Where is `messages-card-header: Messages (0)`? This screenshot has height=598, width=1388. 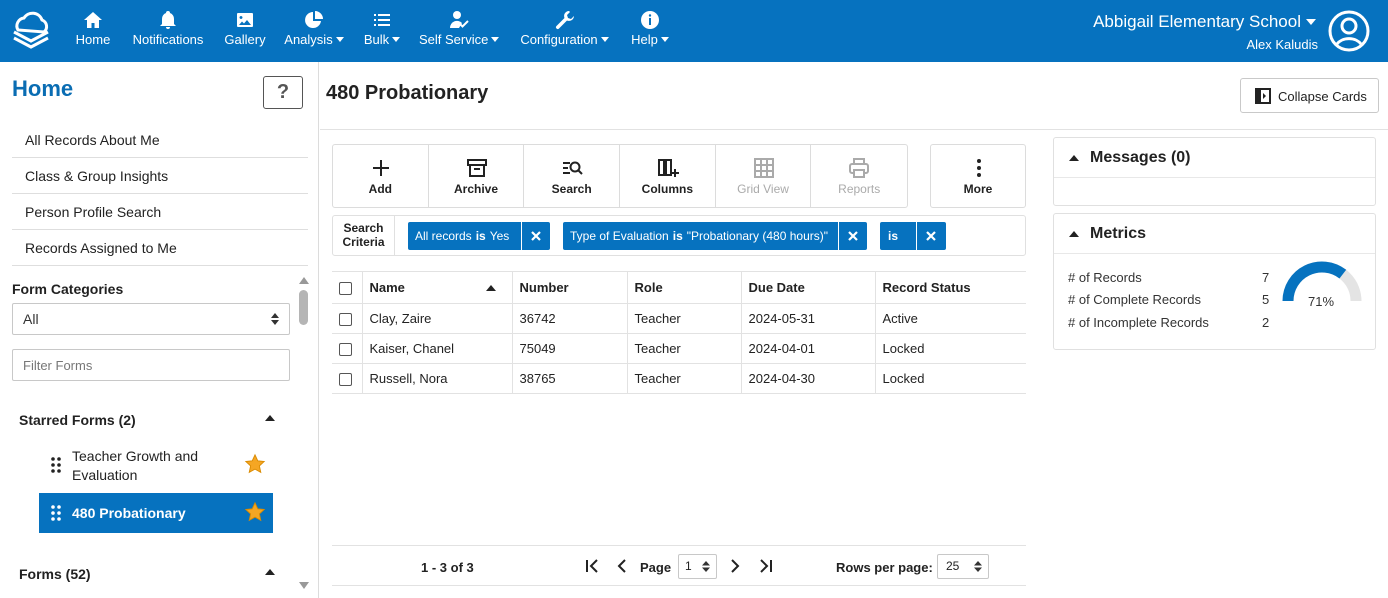 messages-card-header: Messages (0) is located at coordinates (1214, 158).